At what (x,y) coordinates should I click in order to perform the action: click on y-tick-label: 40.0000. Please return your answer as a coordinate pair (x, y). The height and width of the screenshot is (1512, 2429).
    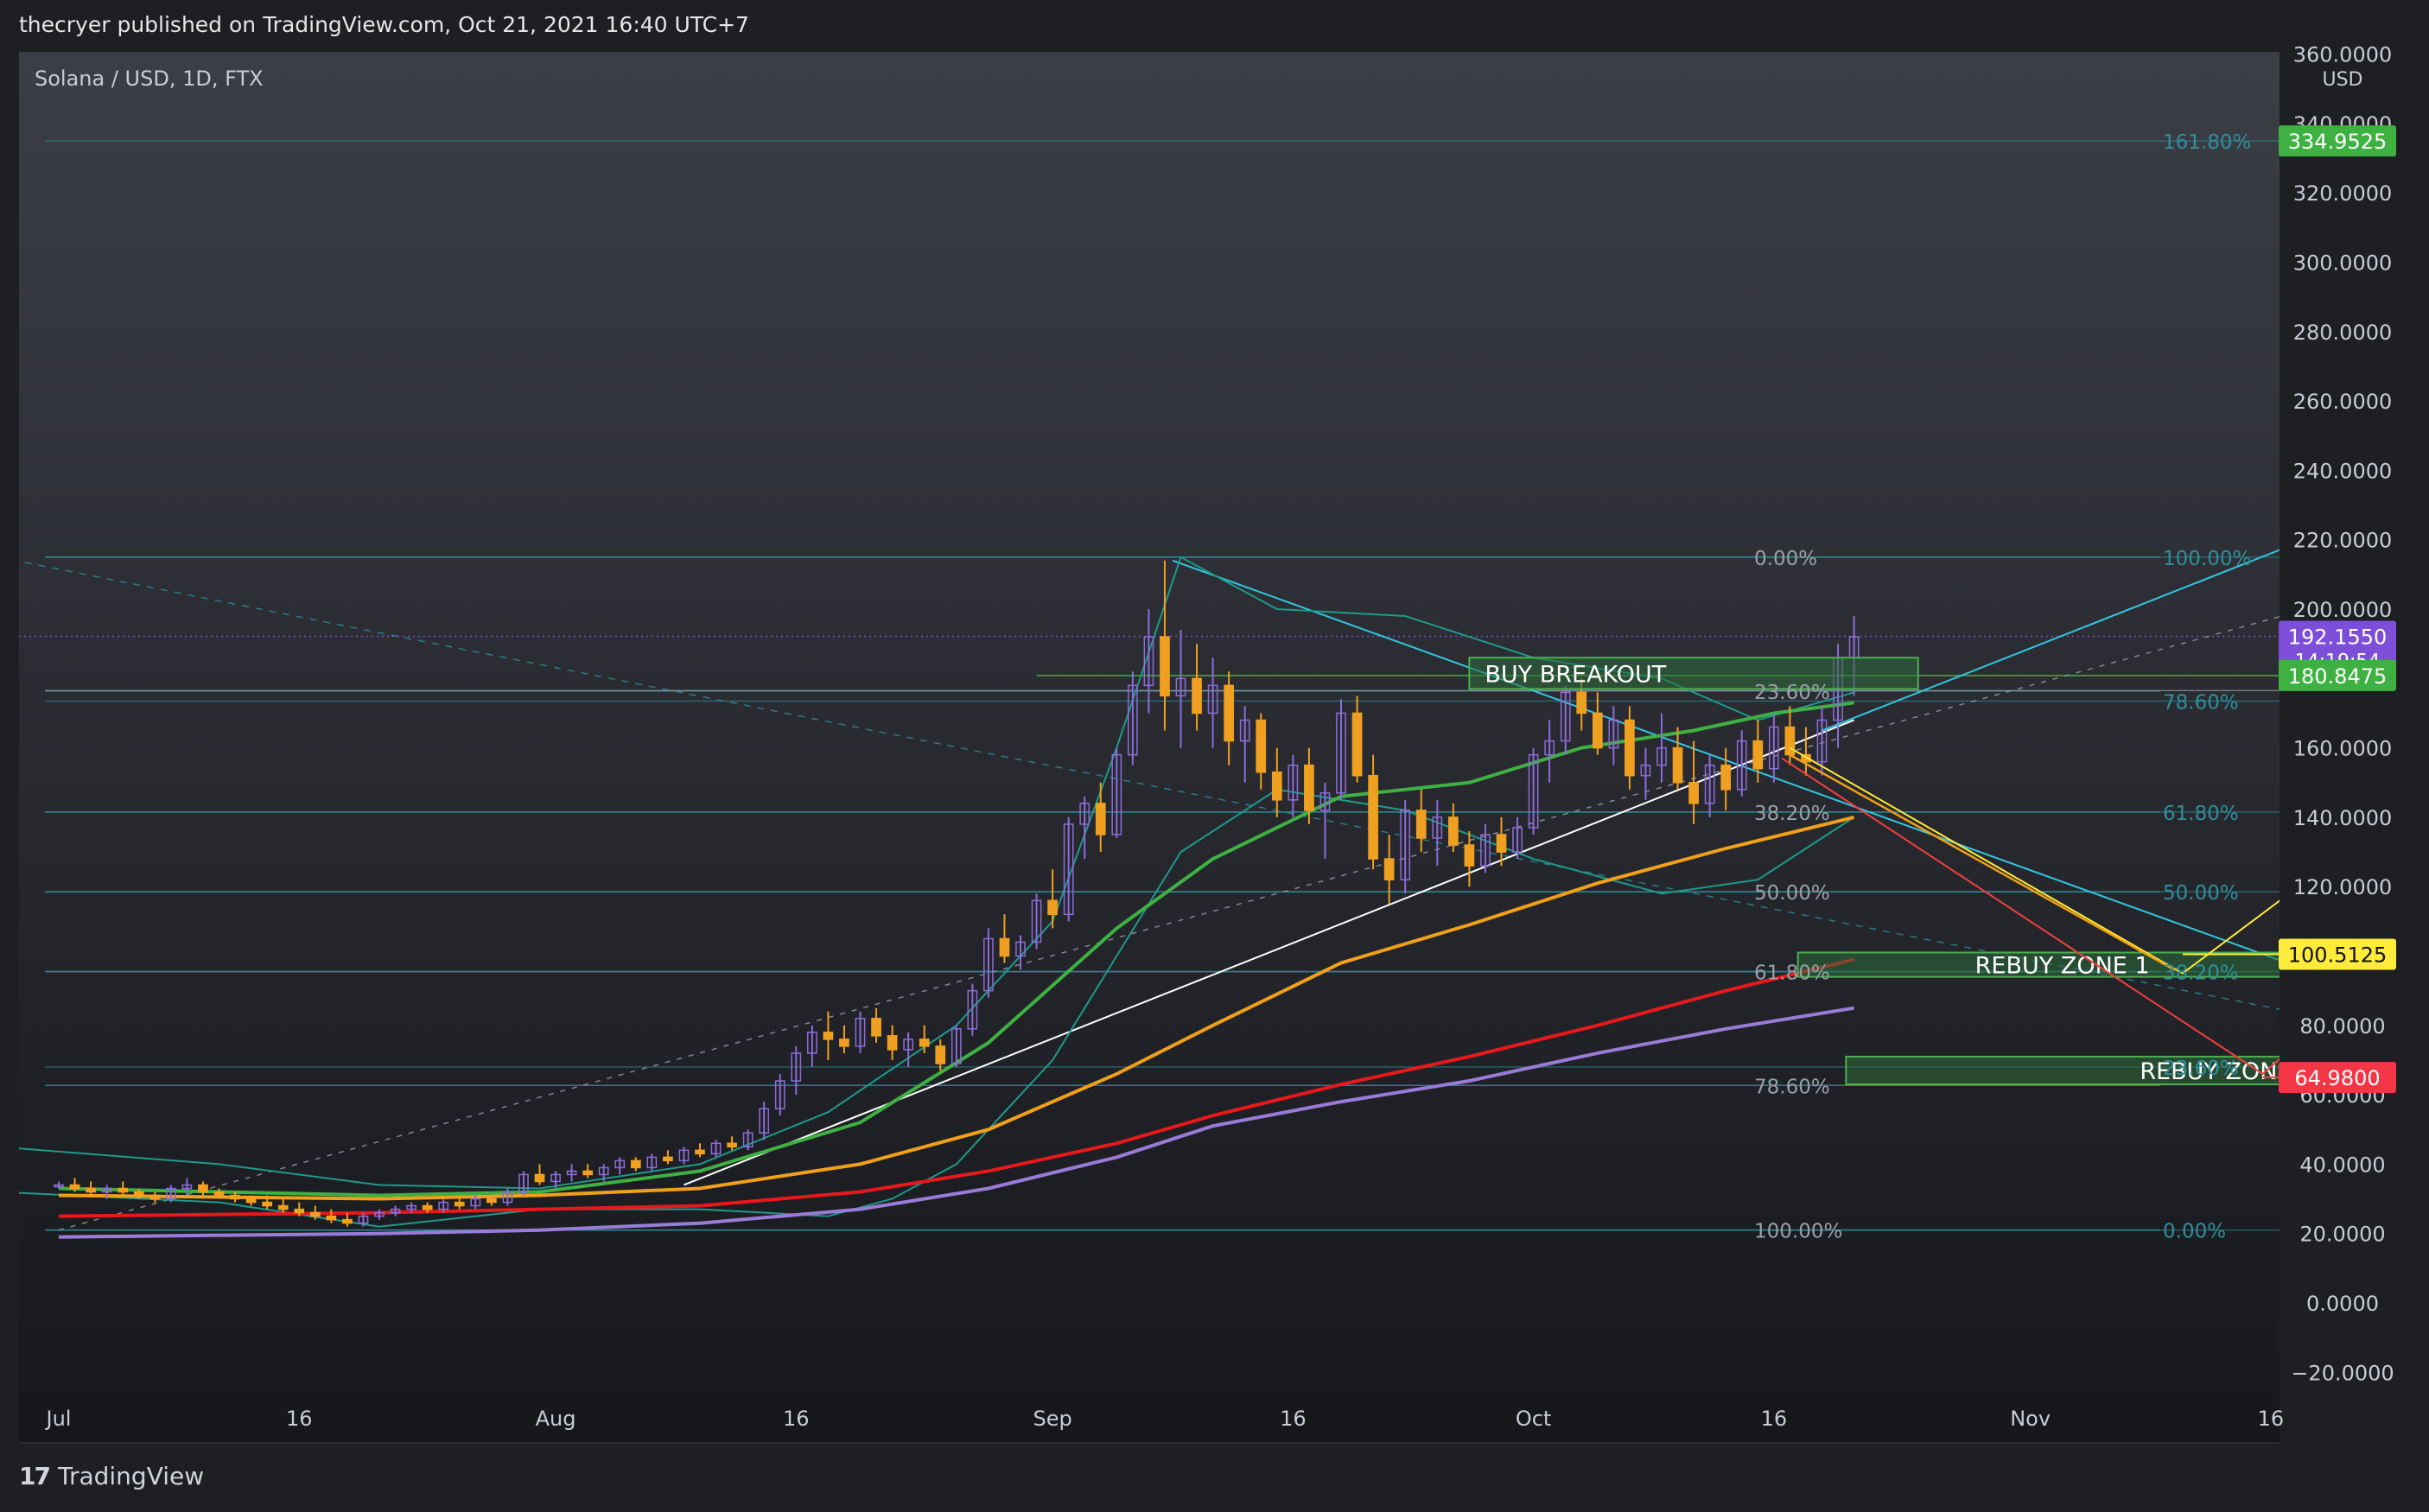
    Looking at the image, I should click on (2342, 1165).